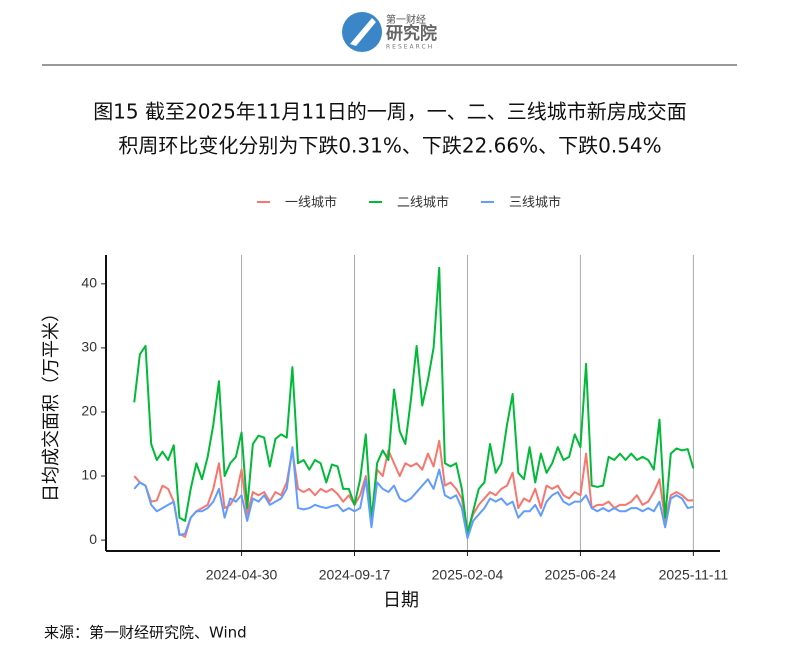  What do you see at coordinates (89, 283) in the screenshot?
I see `y-tick-label: 40` at bounding box center [89, 283].